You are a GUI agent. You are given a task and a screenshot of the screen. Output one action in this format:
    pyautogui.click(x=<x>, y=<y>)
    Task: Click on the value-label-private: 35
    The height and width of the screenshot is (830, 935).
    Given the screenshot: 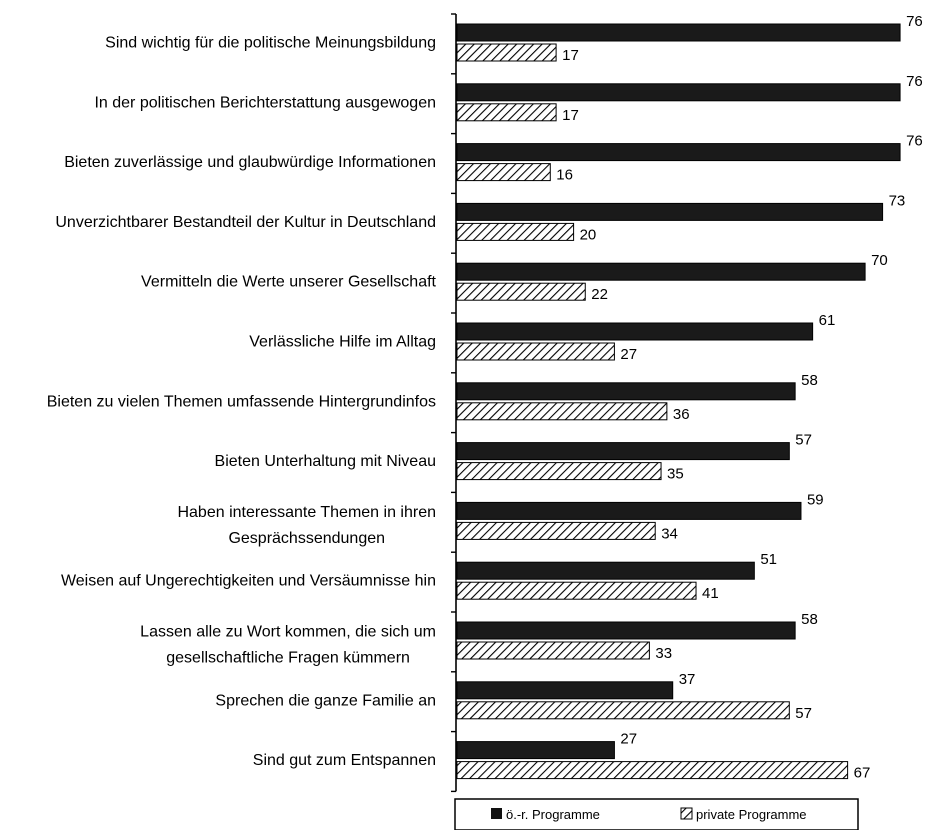 What is the action you would take?
    pyautogui.click(x=675, y=474)
    